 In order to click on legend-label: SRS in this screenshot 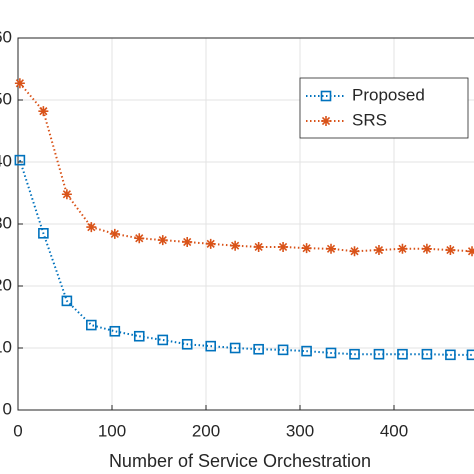, I will do `click(369, 119)`.